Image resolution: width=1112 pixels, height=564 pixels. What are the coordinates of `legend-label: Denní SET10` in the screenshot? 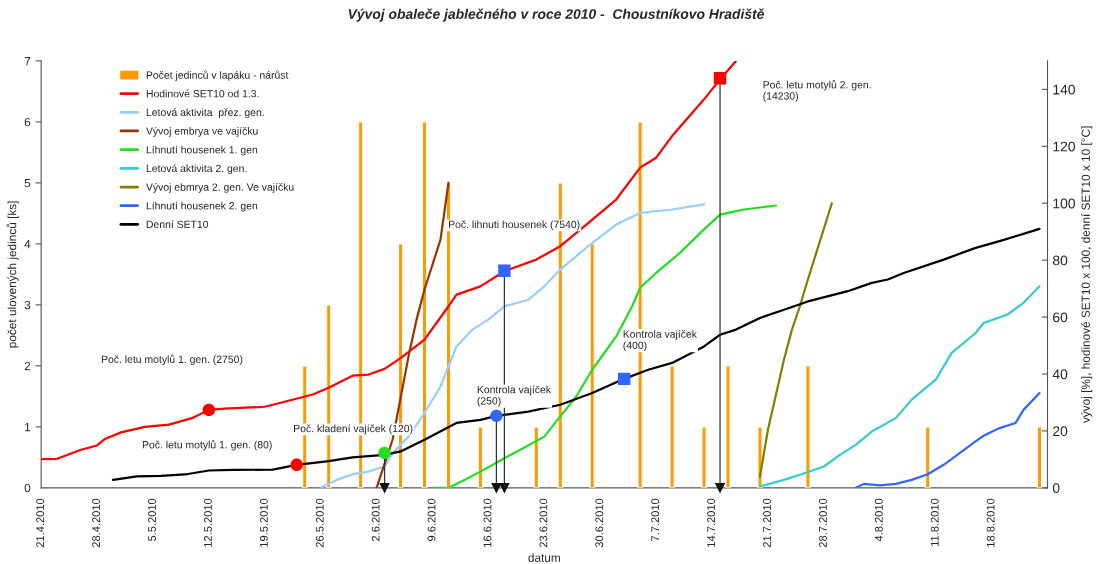 It's located at (177, 224).